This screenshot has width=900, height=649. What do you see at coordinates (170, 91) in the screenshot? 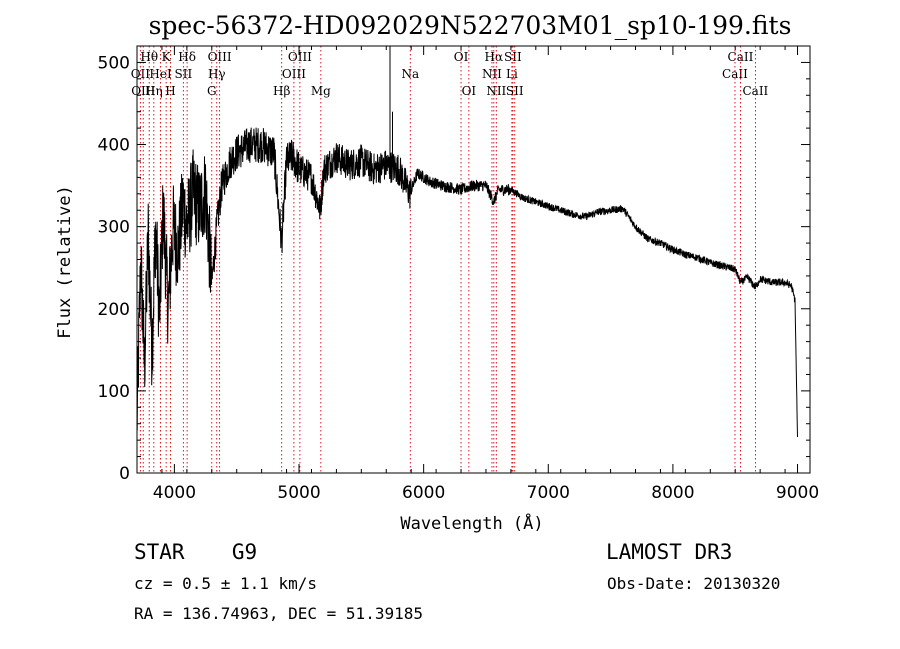
I see `line-label: H` at bounding box center [170, 91].